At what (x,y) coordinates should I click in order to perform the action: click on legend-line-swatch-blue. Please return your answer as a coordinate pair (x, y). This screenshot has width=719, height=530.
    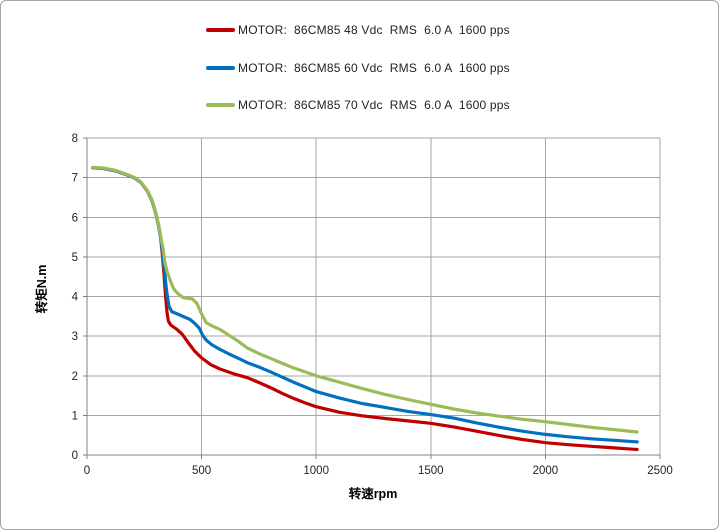
    Looking at the image, I should click on (220, 68).